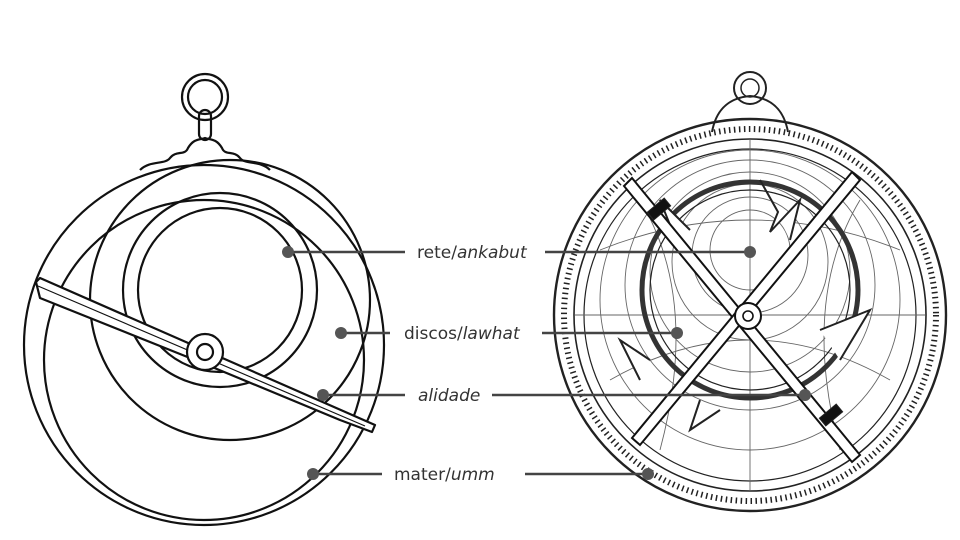  I want to click on rete-inner, so click(220, 290).